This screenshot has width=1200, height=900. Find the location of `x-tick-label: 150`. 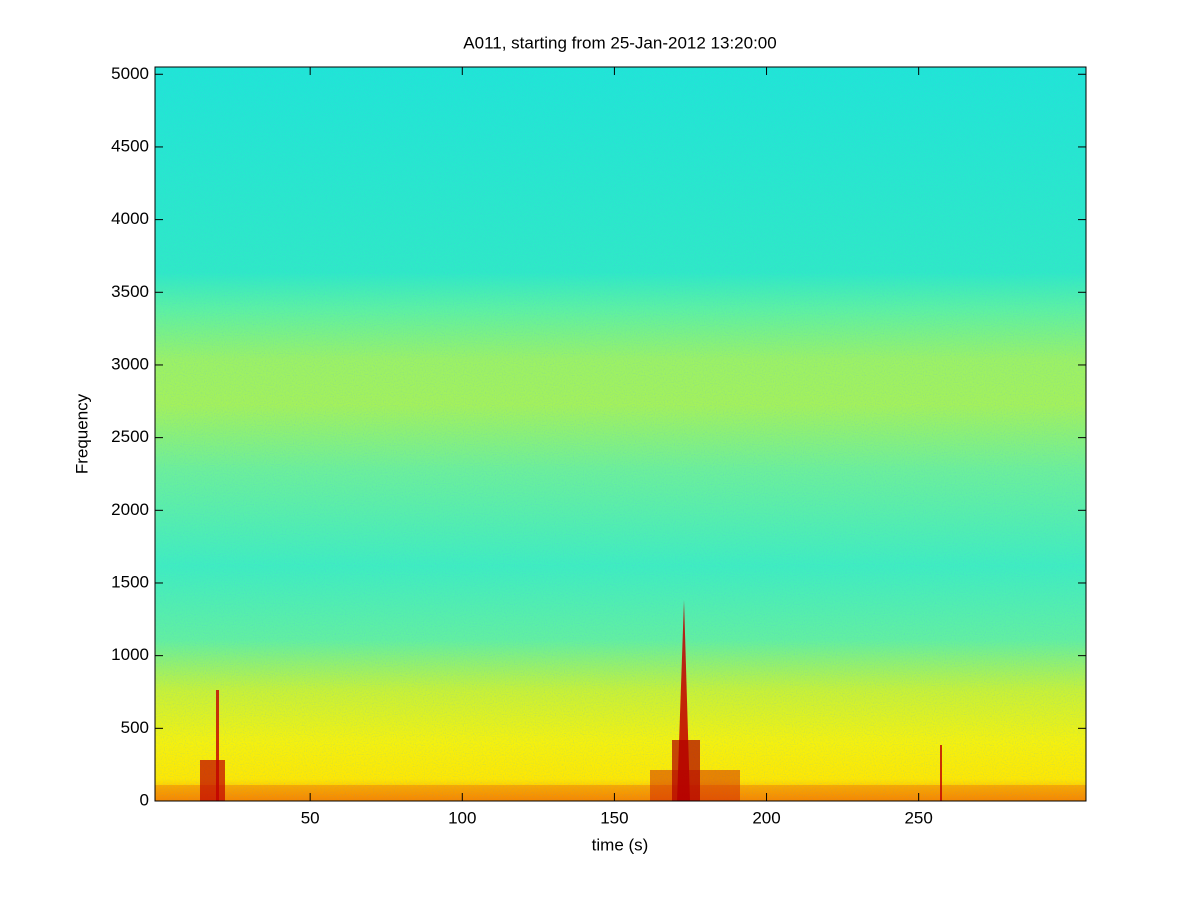

x-tick-label: 150 is located at coordinates (614, 817).